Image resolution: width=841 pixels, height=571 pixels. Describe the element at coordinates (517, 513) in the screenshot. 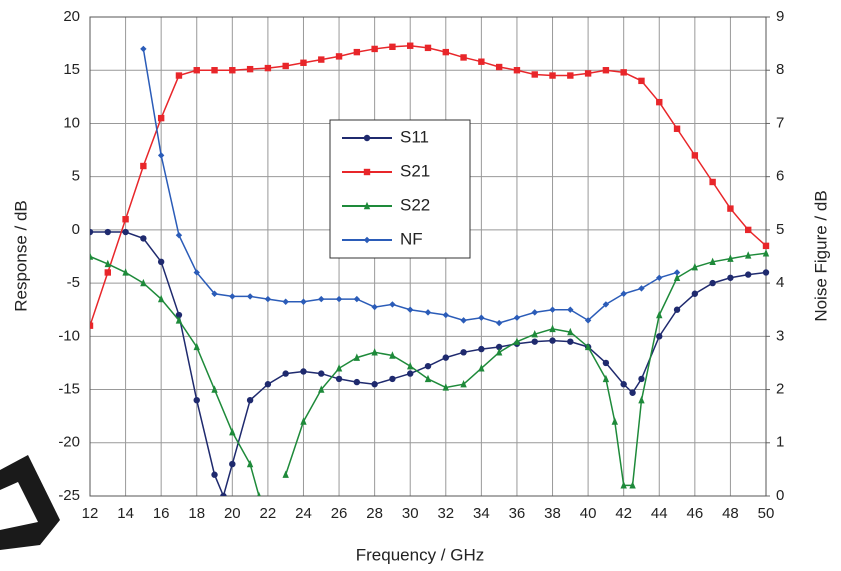

I see `x-tick-label: 36` at that location.